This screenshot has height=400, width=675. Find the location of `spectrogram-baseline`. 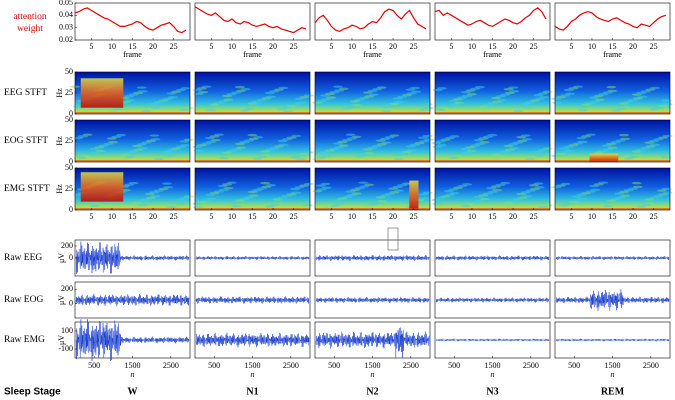

spectrogram-baseline is located at coordinates (612, 161).